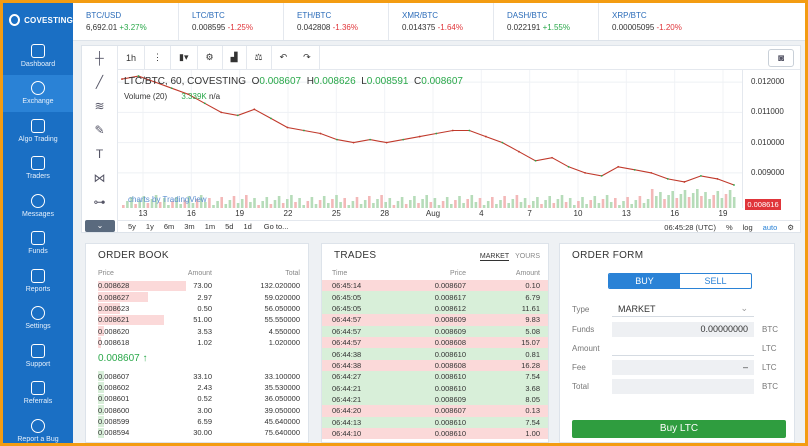  I want to click on sidebar-item-reports: Reports, so click(38, 281).